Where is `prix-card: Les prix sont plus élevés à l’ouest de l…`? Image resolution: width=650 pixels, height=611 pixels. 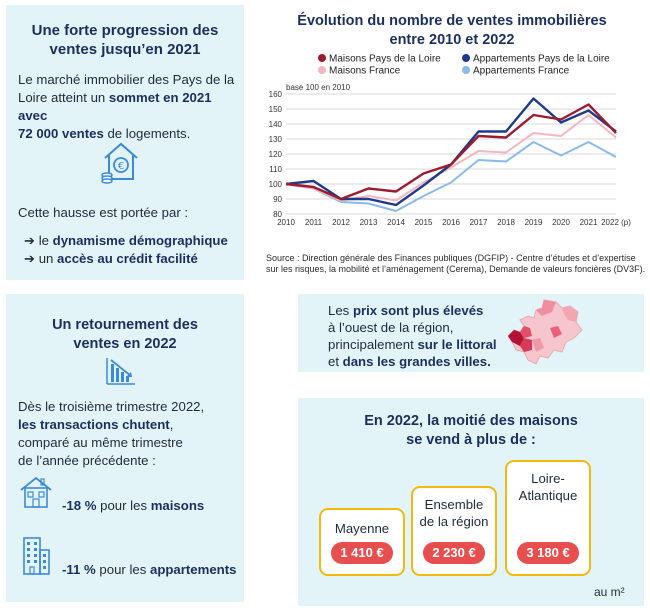
prix-card: Les prix sont plus élevés à l’ouest de l… is located at coordinates (471, 333).